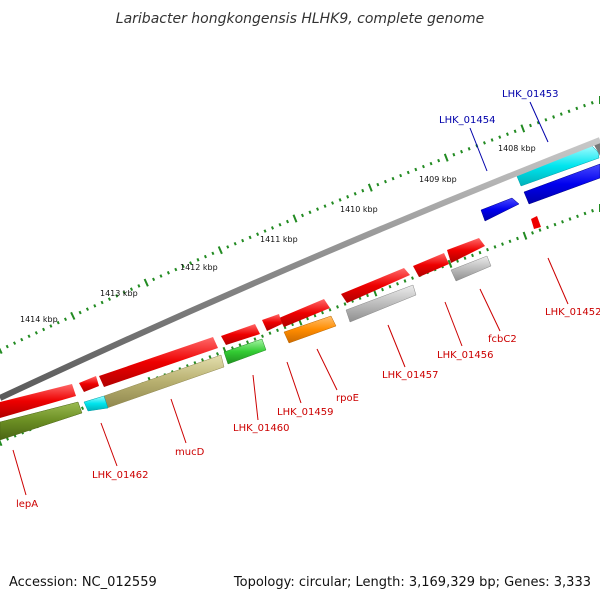 This screenshot has width=600, height=600. What do you see at coordinates (471, 268) in the screenshot?
I see `gene-feature-fcbc2` at bounding box center [471, 268].